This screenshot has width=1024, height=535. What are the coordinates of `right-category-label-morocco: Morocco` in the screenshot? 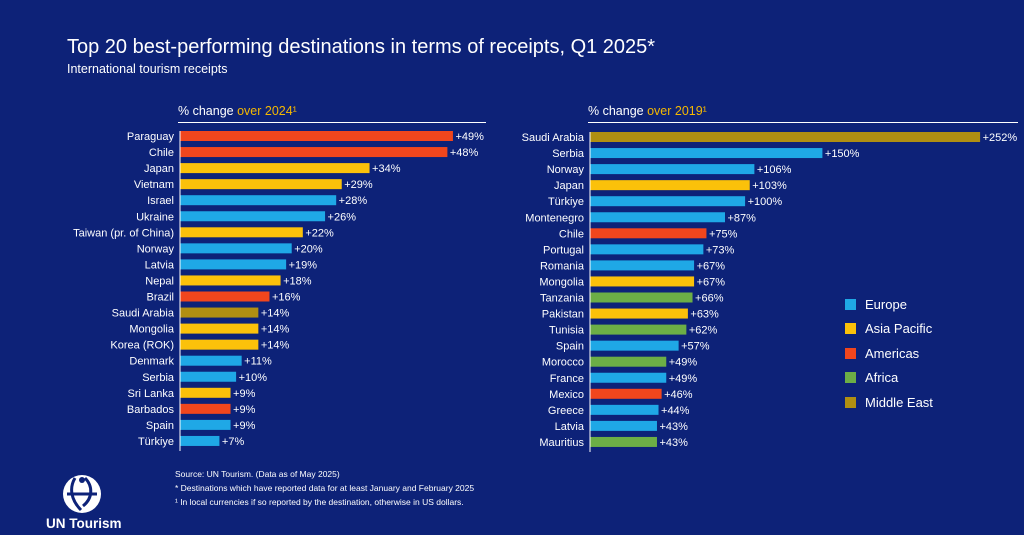 It's located at (563, 363).